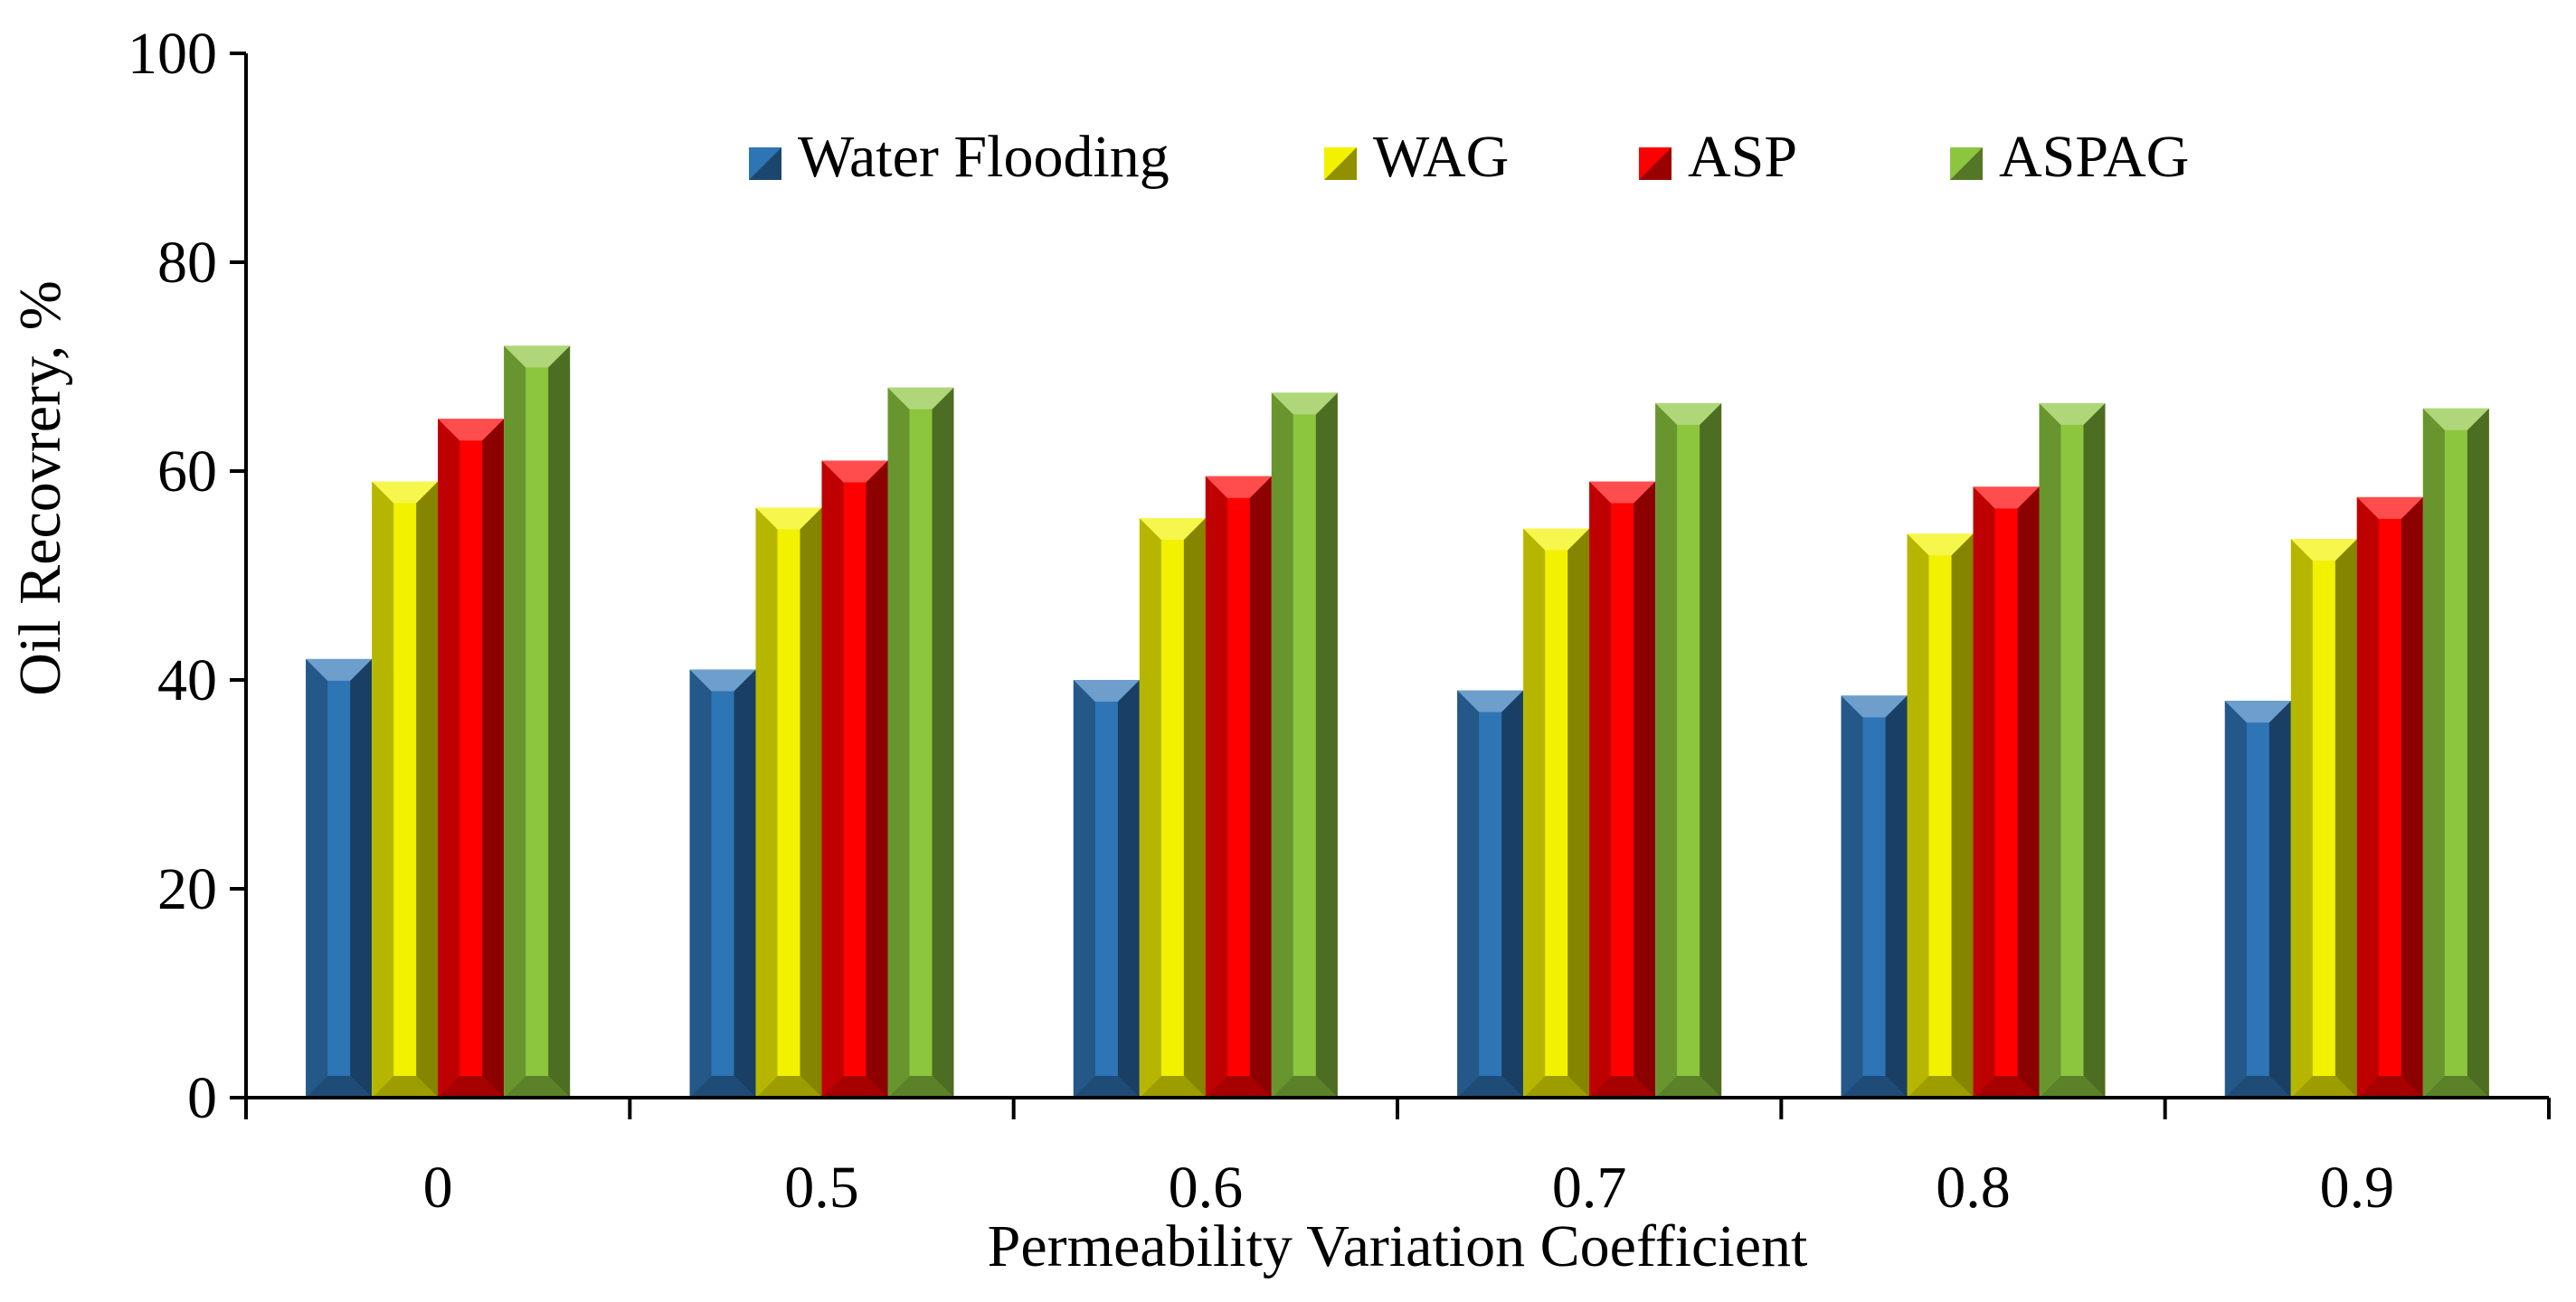 Image resolution: width=2576 pixels, height=1302 pixels. What do you see at coordinates (202, 1098) in the screenshot?
I see `y-tick-label-0: 0` at bounding box center [202, 1098].